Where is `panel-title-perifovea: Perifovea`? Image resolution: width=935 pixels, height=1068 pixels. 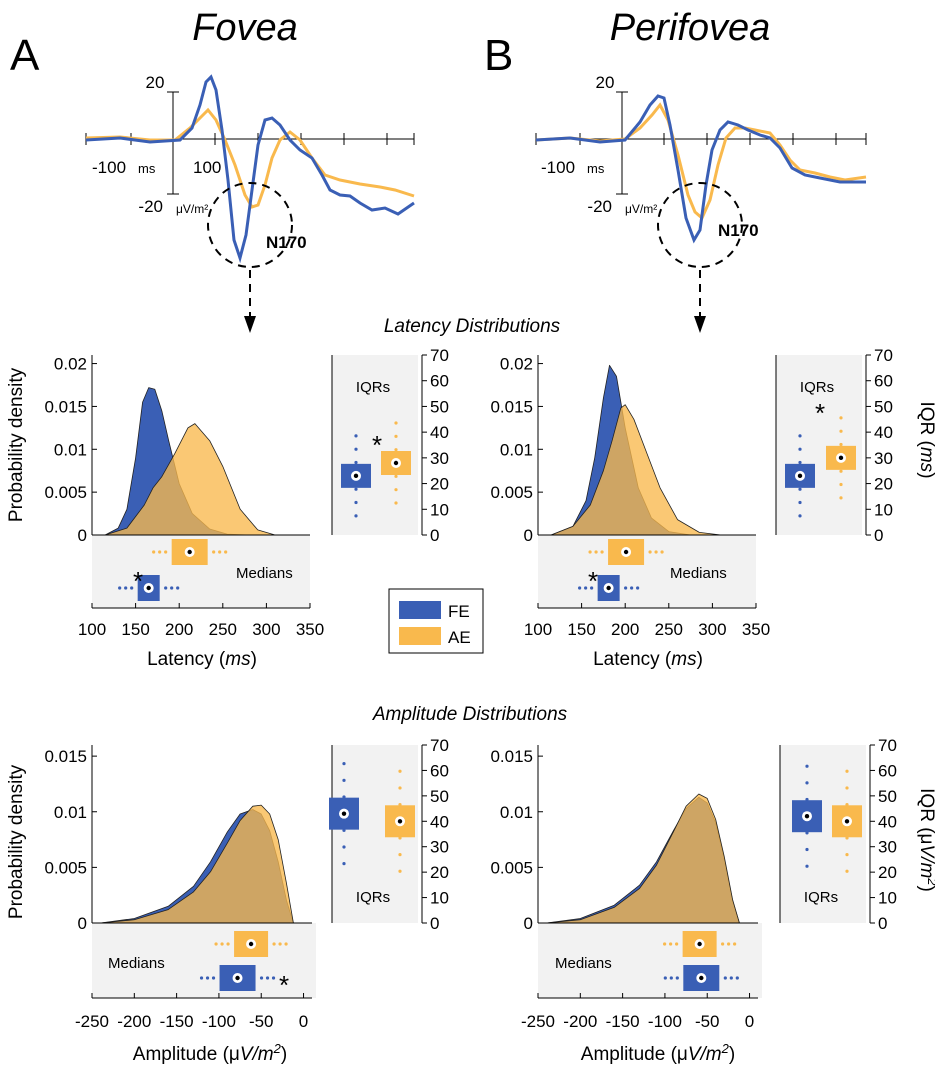
panel-title-perifovea: Perifovea is located at coordinates (690, 28).